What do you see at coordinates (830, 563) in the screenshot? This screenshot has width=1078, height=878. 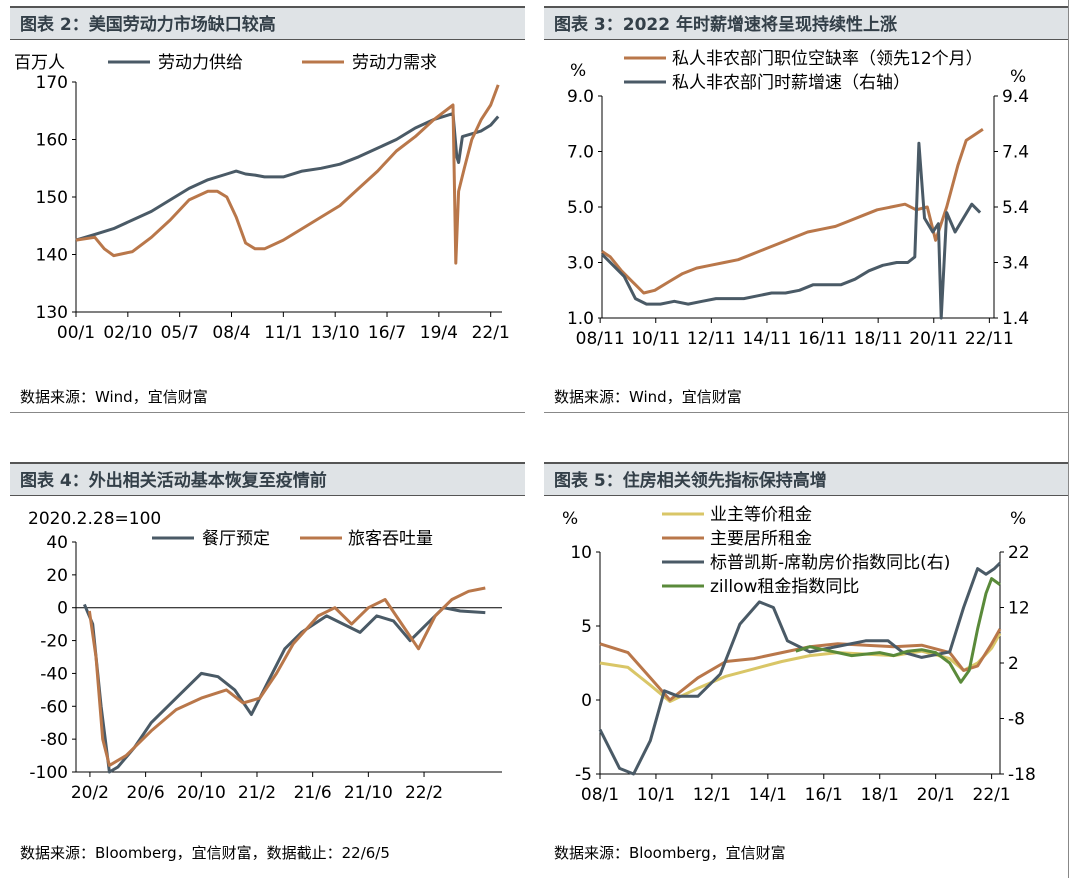 I see `legend-label: 标普凯斯-席勒房价指数同比(右)` at bounding box center [830, 563].